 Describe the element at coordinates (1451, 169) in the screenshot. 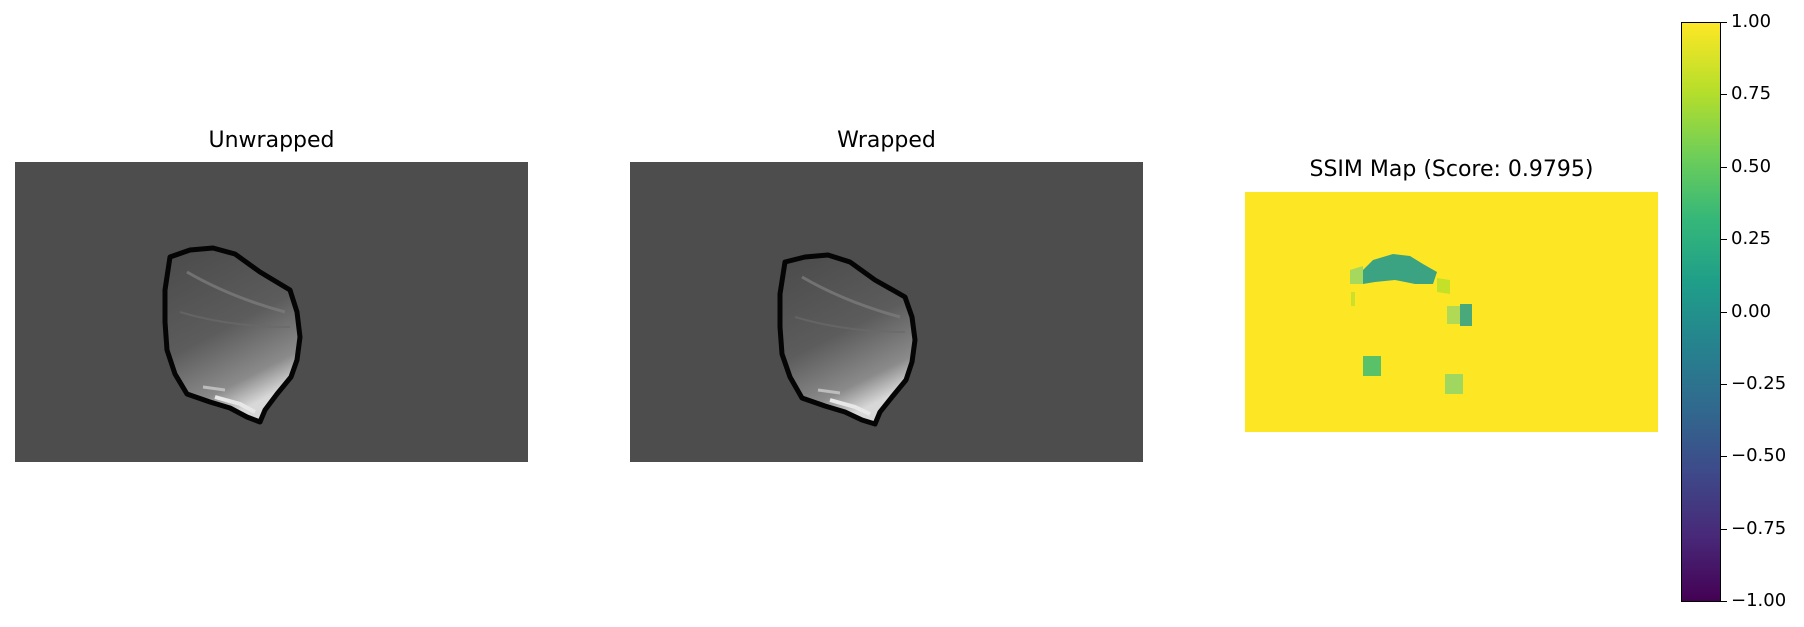

I see `panel-title-ssim-map: SSIM Map (Score: 0.9795)` at that location.